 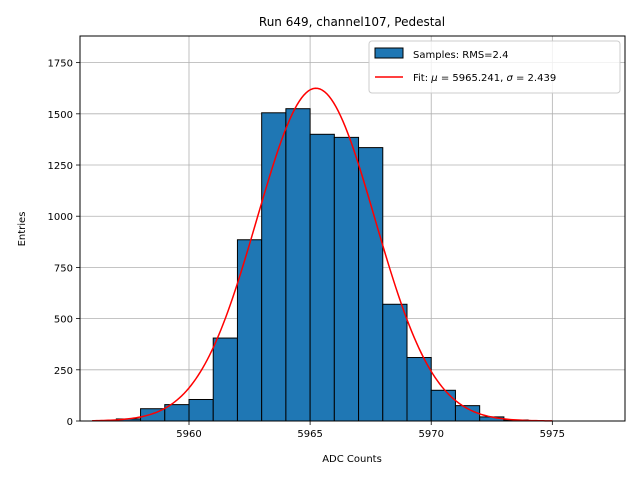 What do you see at coordinates (552, 434) in the screenshot?
I see `x-tick-label: 5975` at bounding box center [552, 434].